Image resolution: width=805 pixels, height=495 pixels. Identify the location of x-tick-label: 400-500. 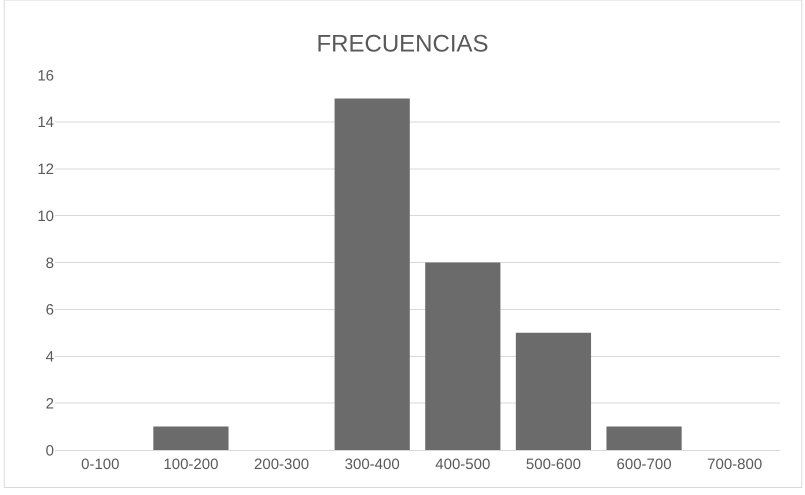
(462, 464).